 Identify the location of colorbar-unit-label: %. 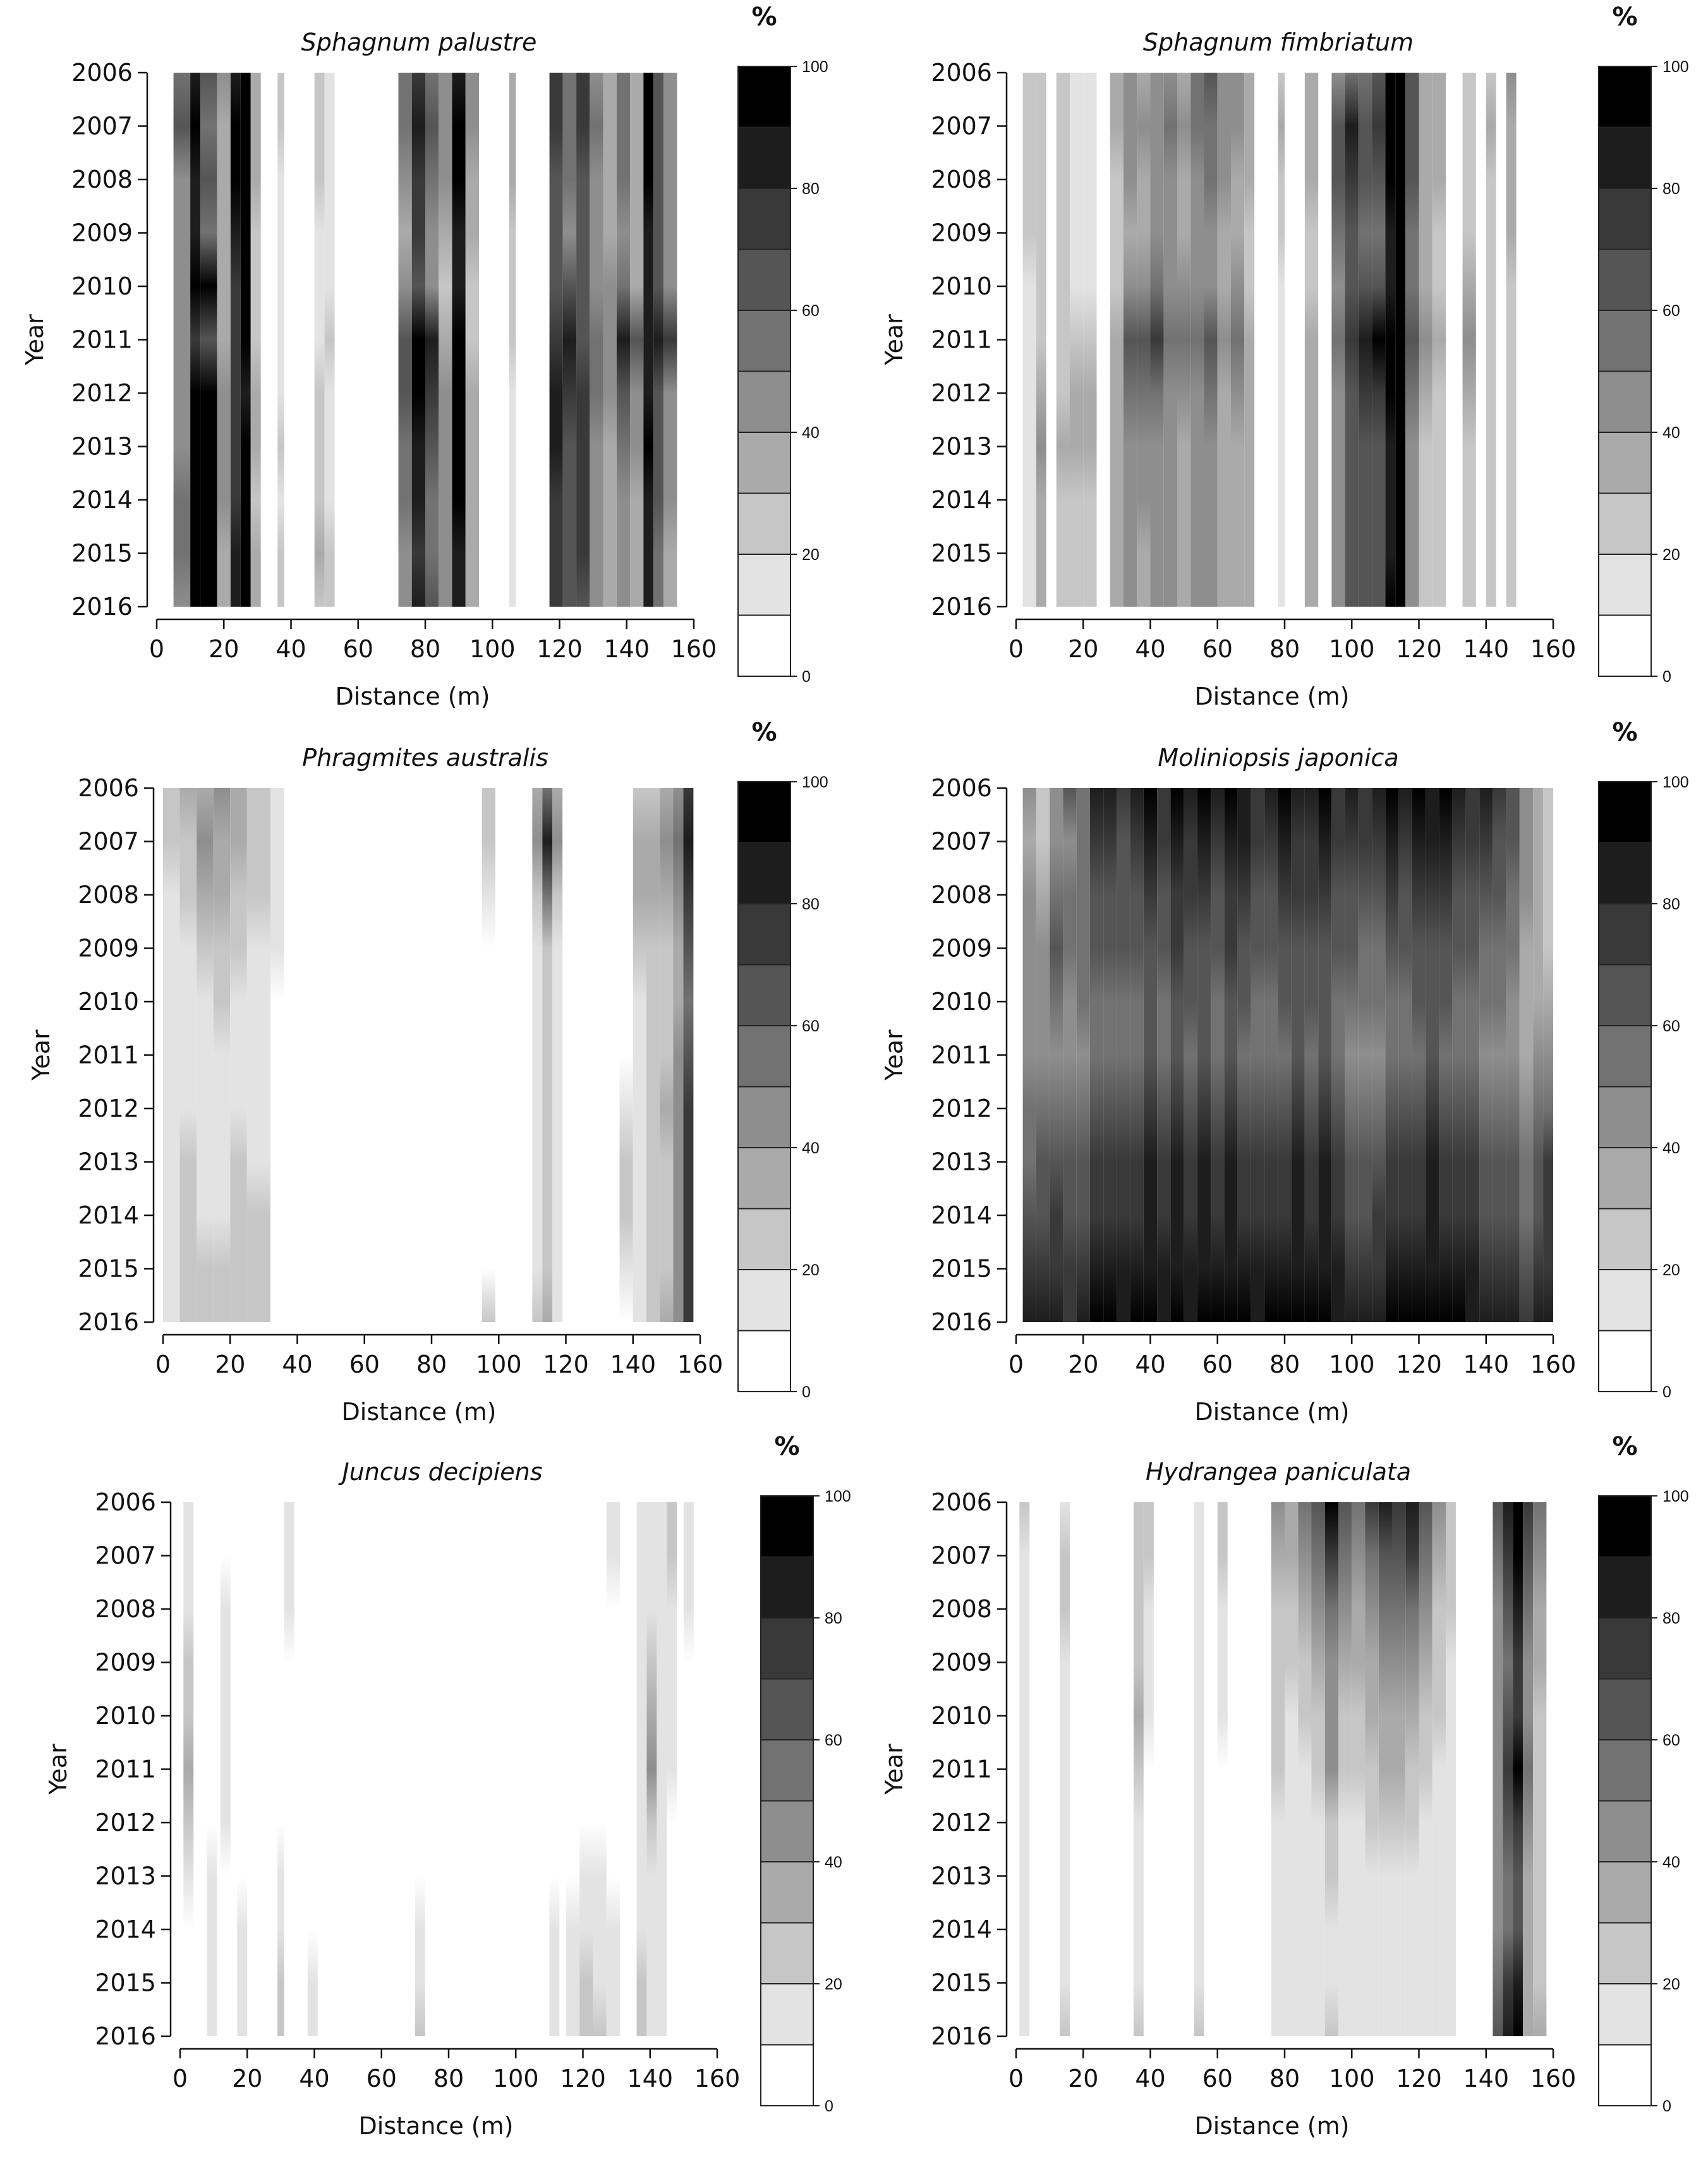
(786, 1446).